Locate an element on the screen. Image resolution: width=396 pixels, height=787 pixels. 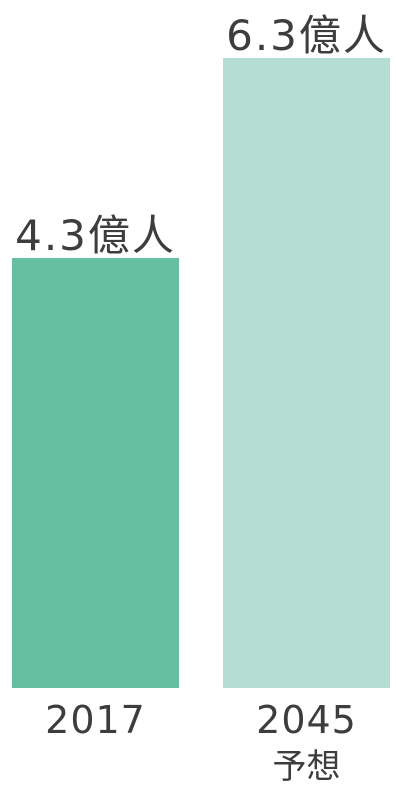
category-label-2045: 2045 is located at coordinates (306, 720).